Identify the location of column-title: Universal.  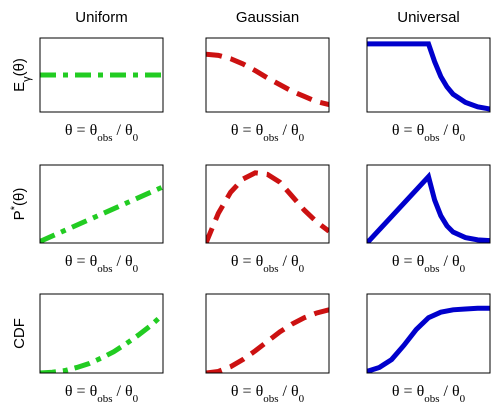
(428, 17).